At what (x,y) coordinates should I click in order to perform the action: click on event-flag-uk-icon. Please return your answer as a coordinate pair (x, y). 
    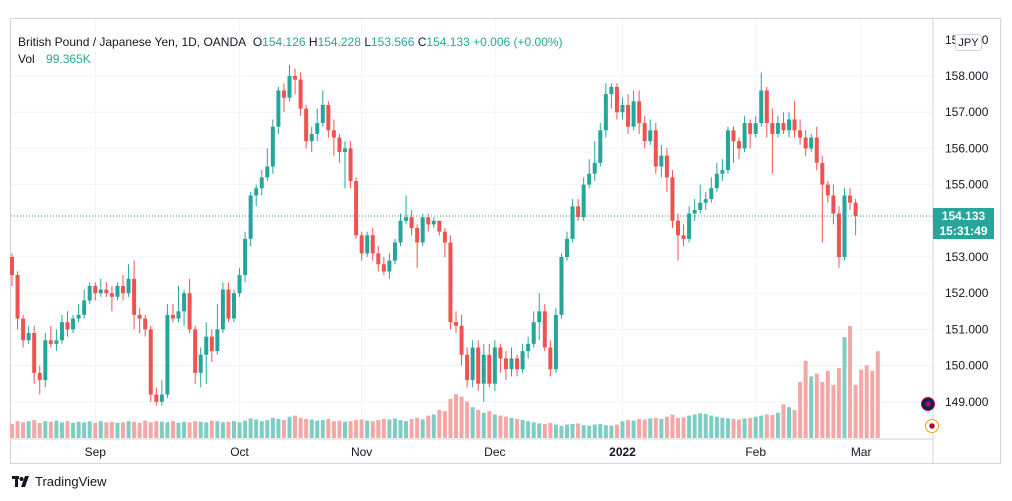
    Looking at the image, I should click on (928, 404).